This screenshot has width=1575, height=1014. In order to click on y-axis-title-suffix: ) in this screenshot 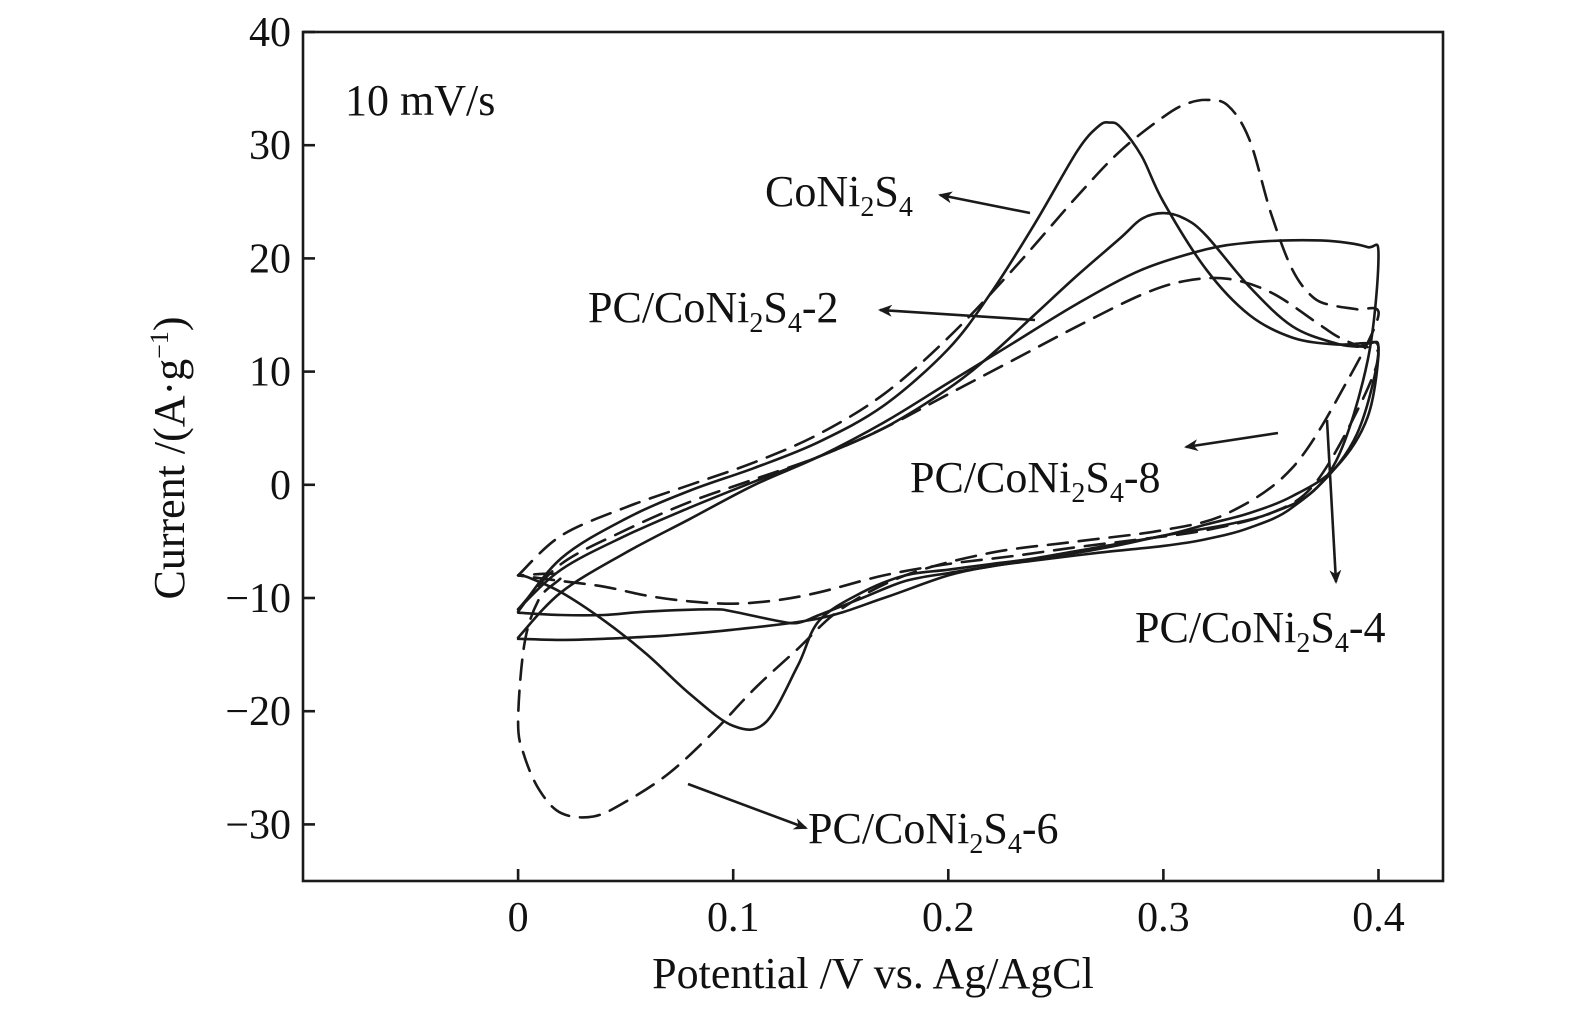, I will do `click(169, 323)`.